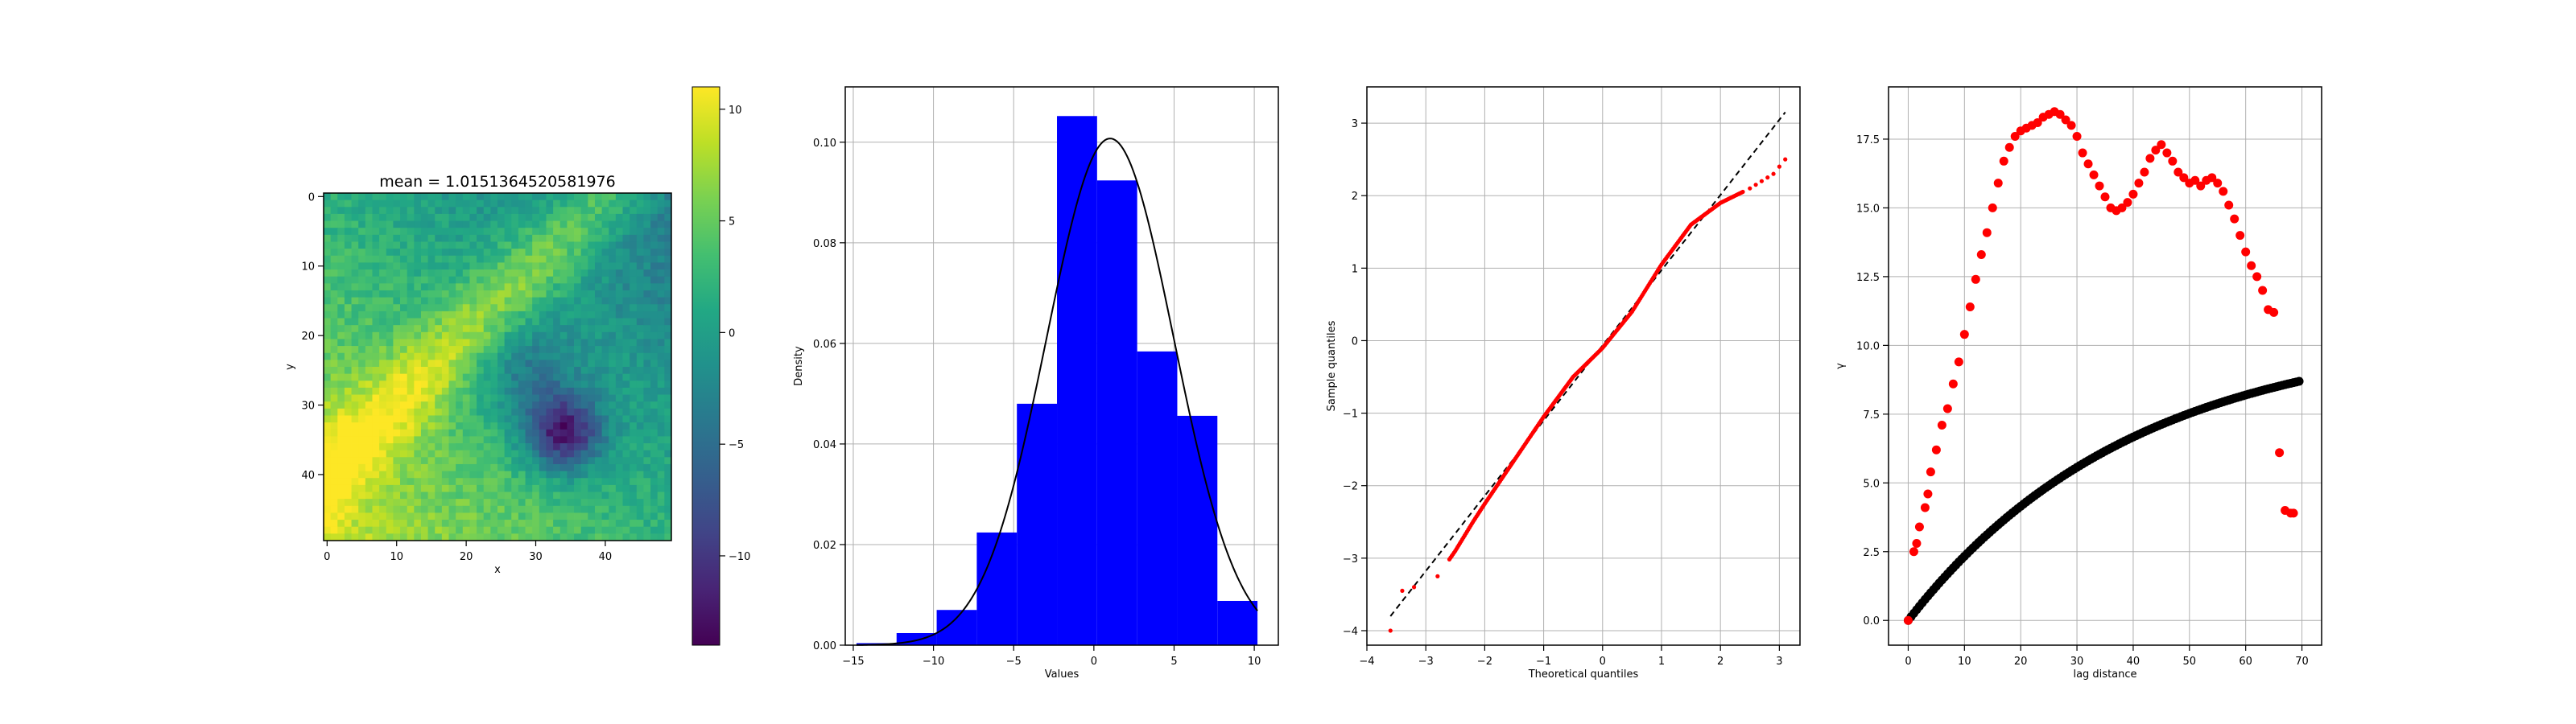 Image resolution: width=2576 pixels, height=724 pixels. What do you see at coordinates (1426, 662) in the screenshot?
I see `qq-x-tick-label: −3` at bounding box center [1426, 662].